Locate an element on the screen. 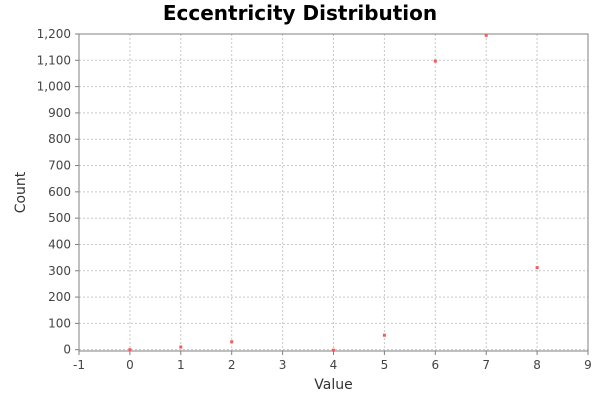 This screenshot has width=600, height=400. x-tick-label: 1 is located at coordinates (181, 365).